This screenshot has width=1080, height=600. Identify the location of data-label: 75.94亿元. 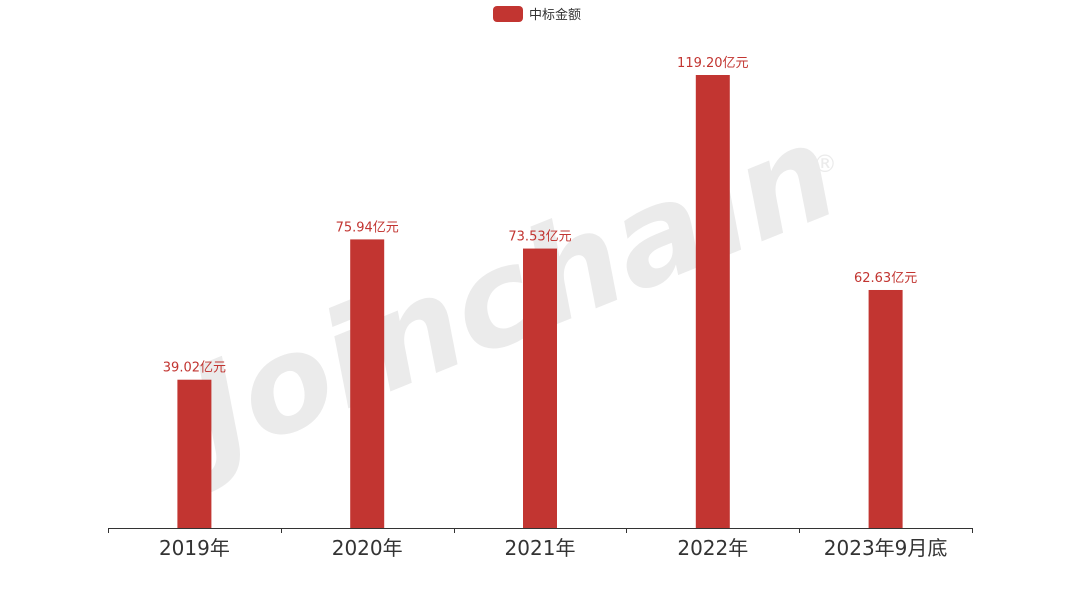
(367, 227).